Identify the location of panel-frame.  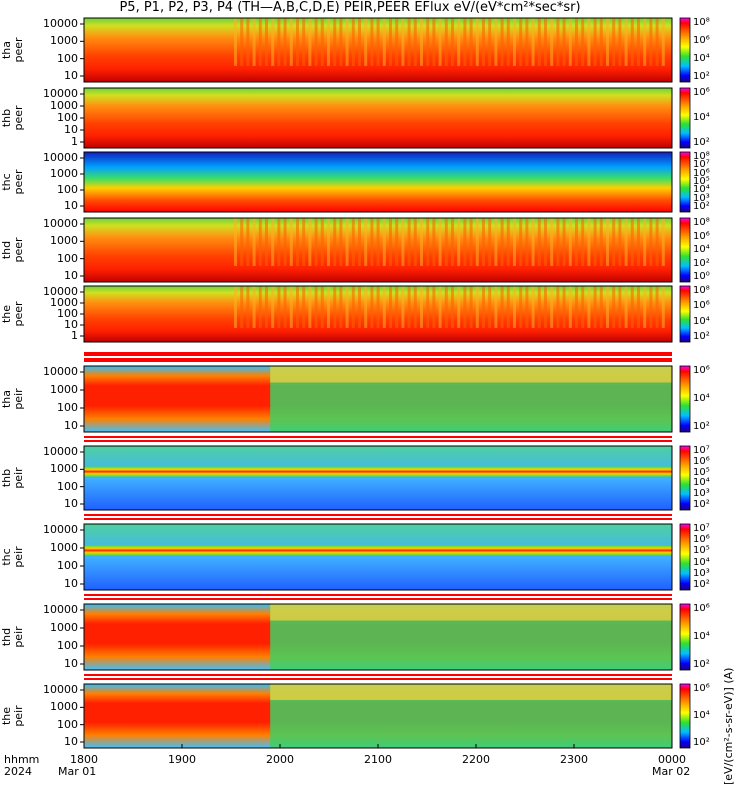
(378, 478).